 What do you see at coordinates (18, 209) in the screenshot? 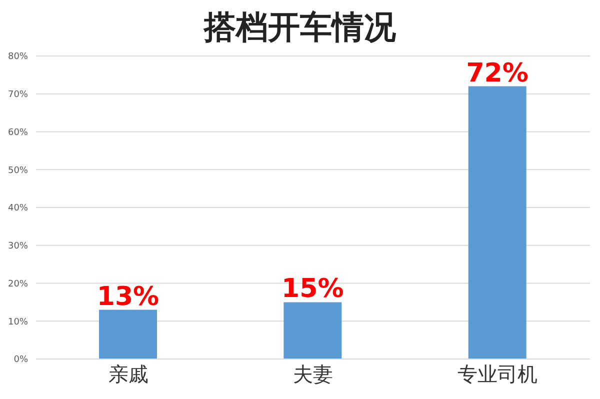
I see `y-tick-label: 40%` at bounding box center [18, 209].